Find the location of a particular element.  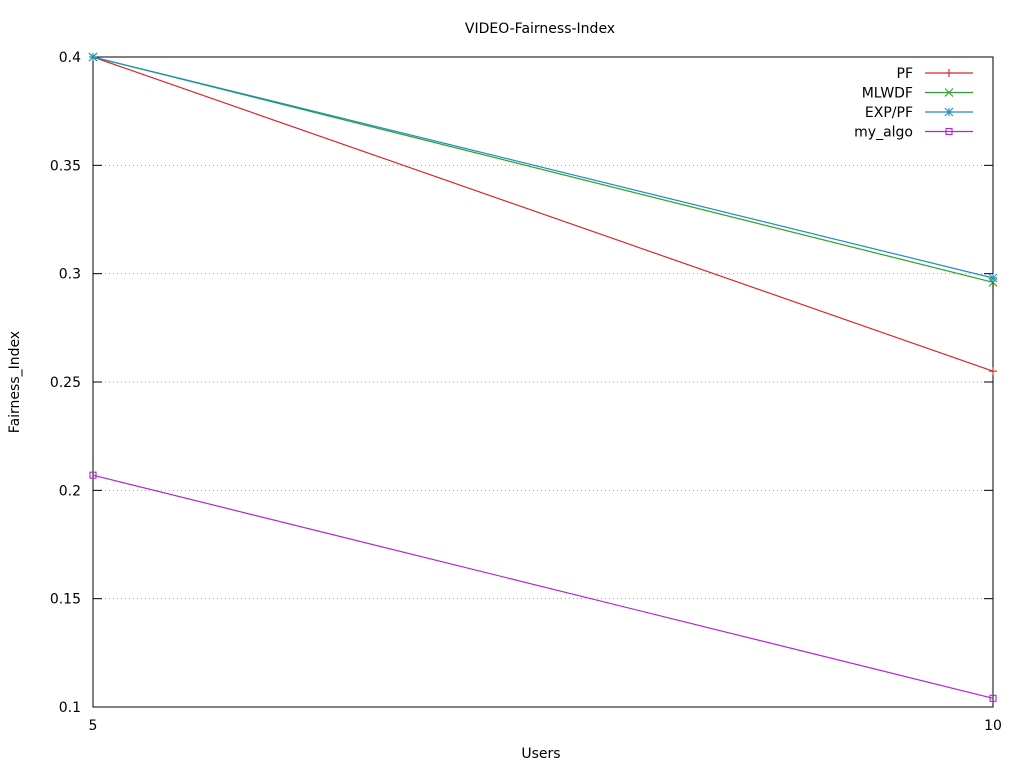

y-axis-label: Fairness_Index is located at coordinates (15, 382).